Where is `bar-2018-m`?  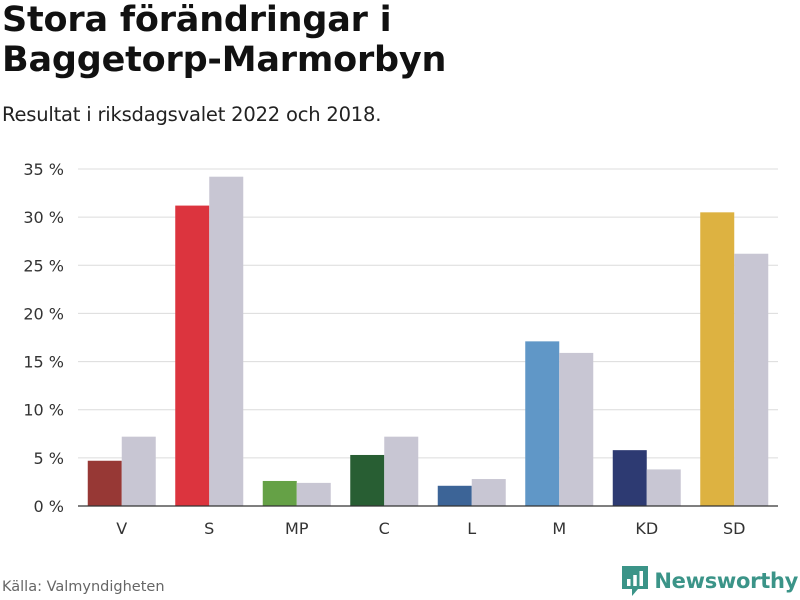
bar-2018-m is located at coordinates (576, 429).